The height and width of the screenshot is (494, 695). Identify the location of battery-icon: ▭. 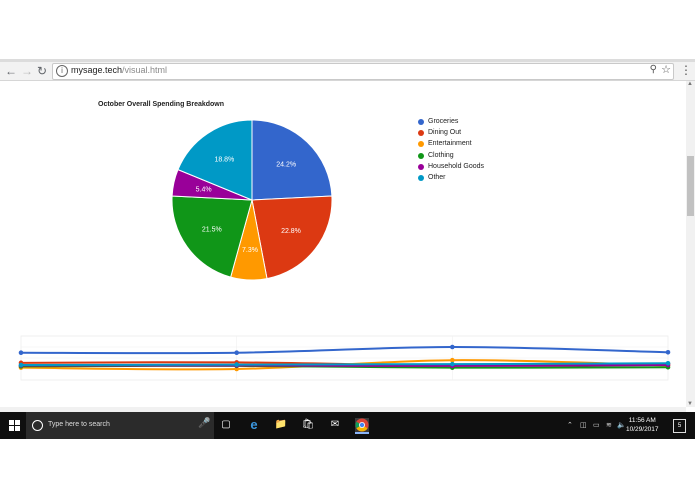
(596, 425).